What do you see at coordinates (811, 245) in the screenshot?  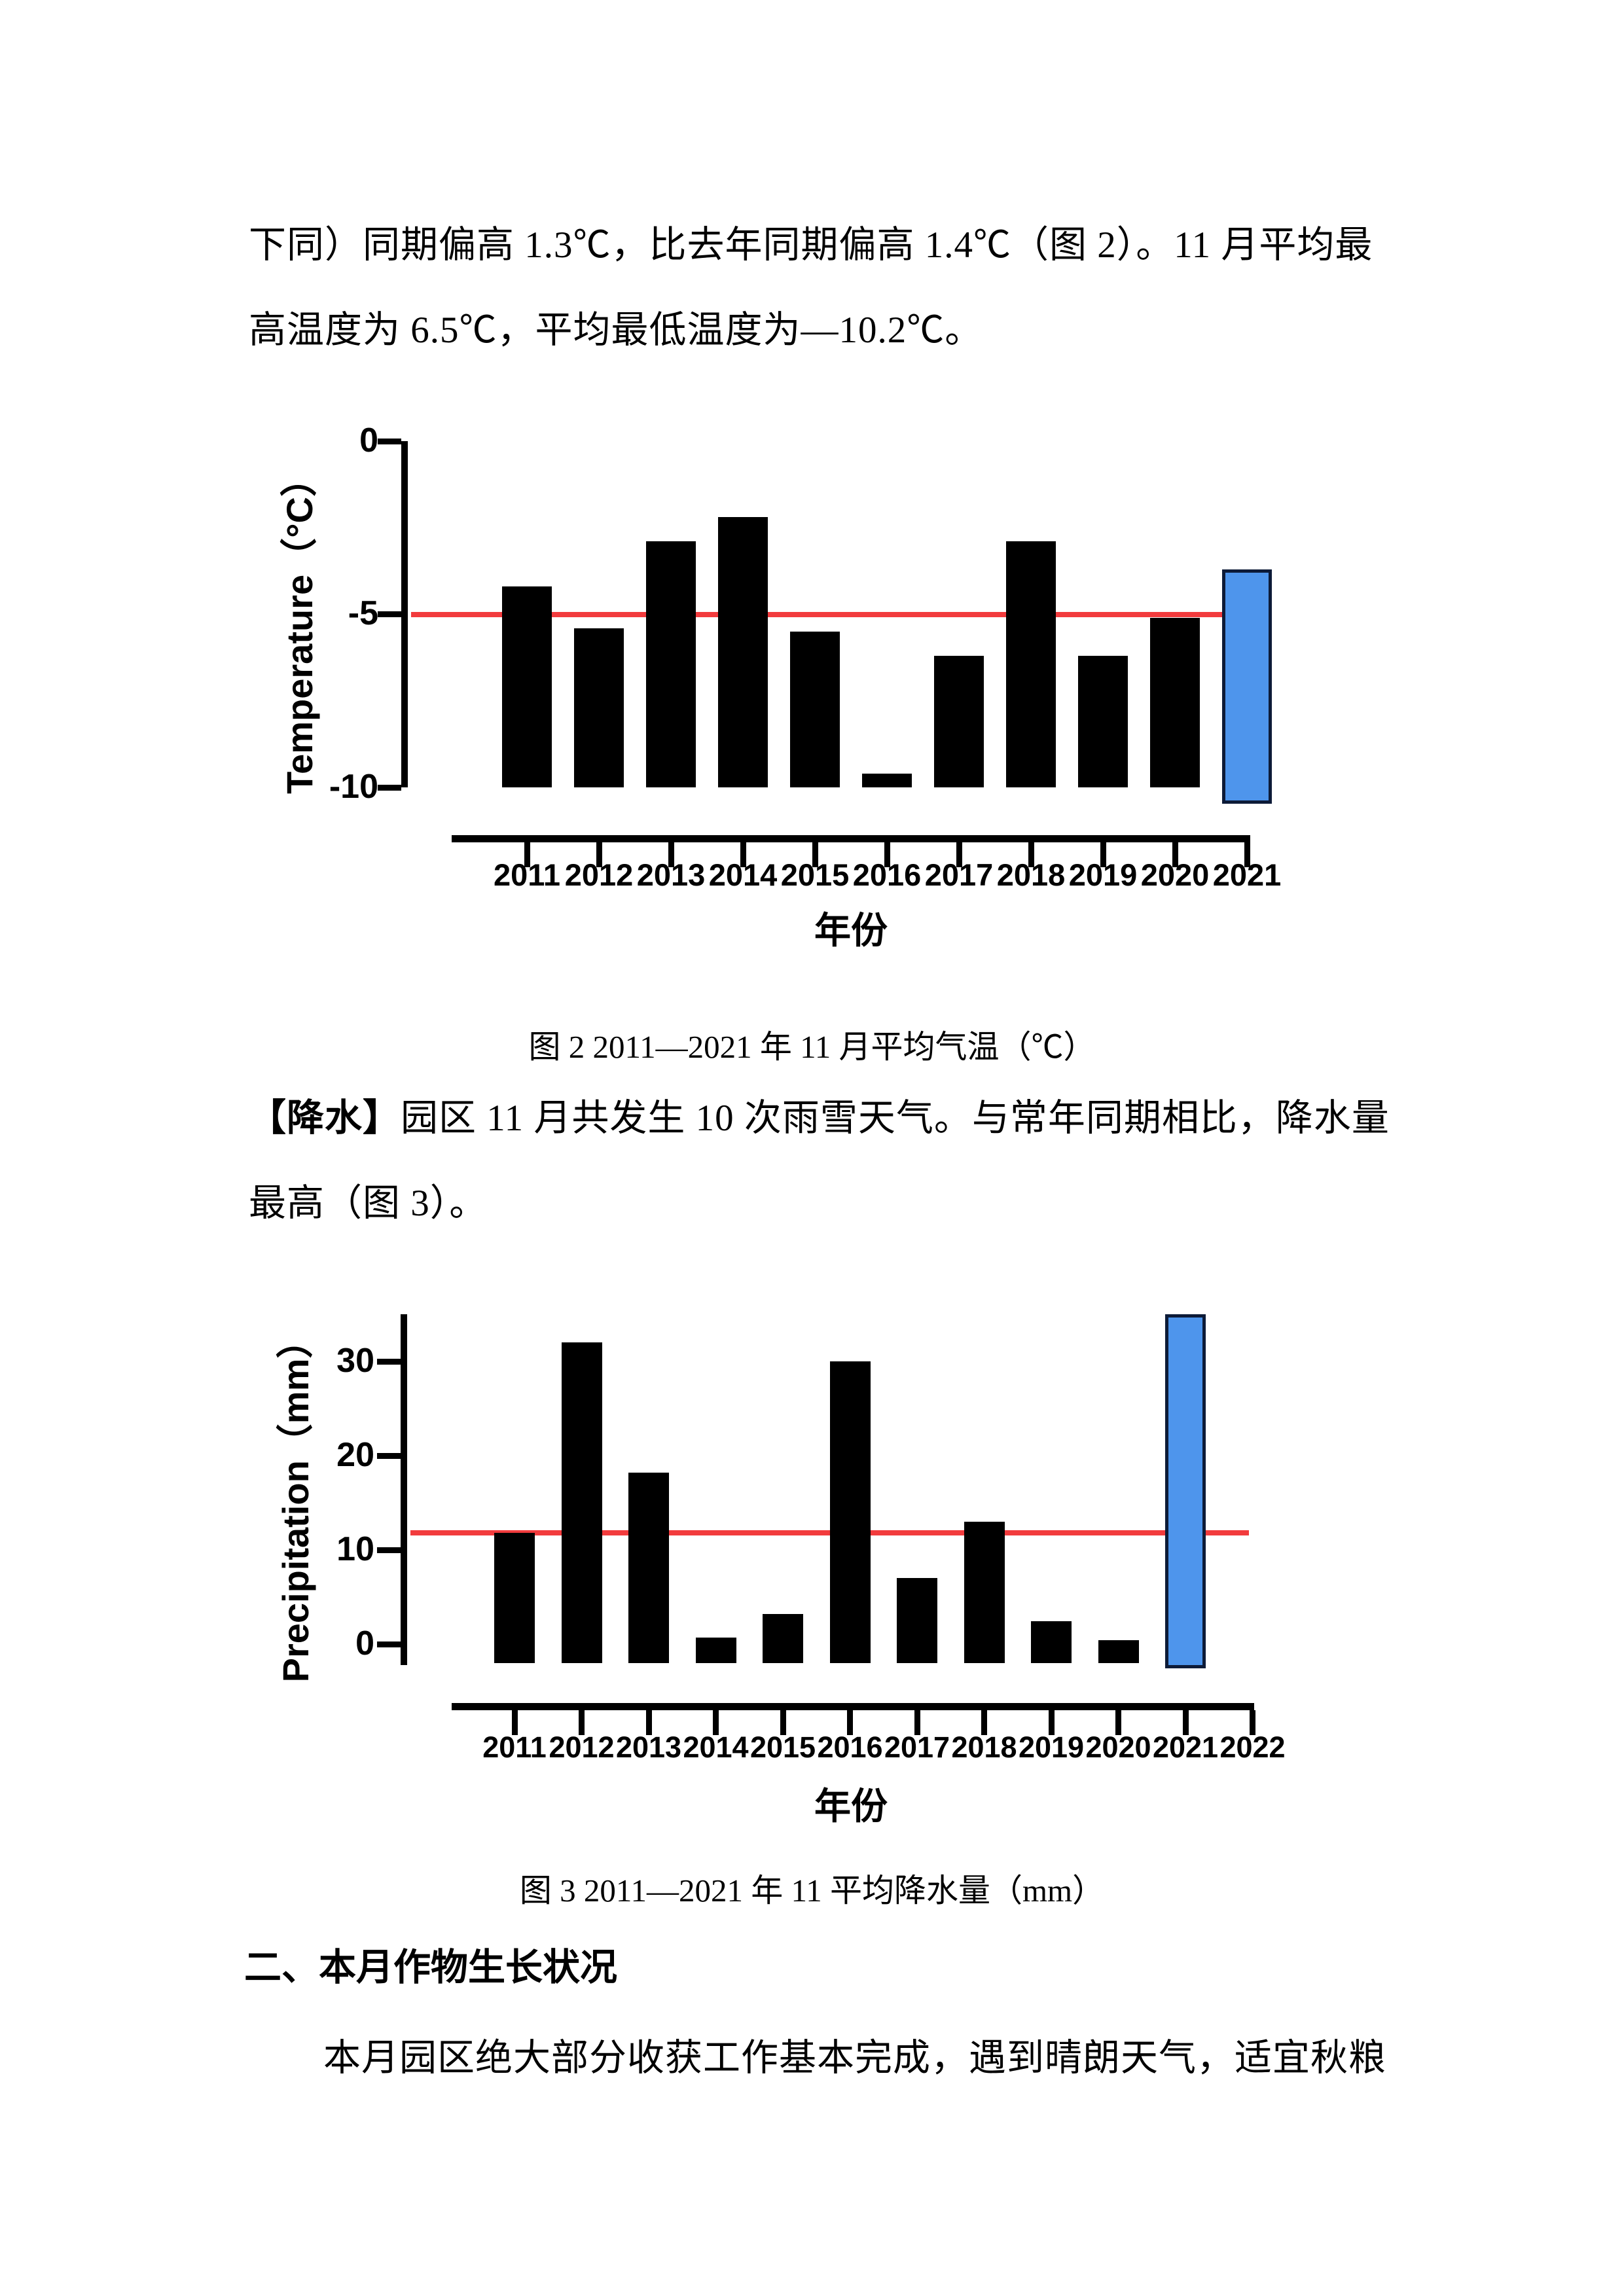 I see `paragraph1-line1: 下同）同期偏高 1.3℃，比去年同期偏高 1.4℃（图 2）。11 月平均最` at bounding box center [811, 245].